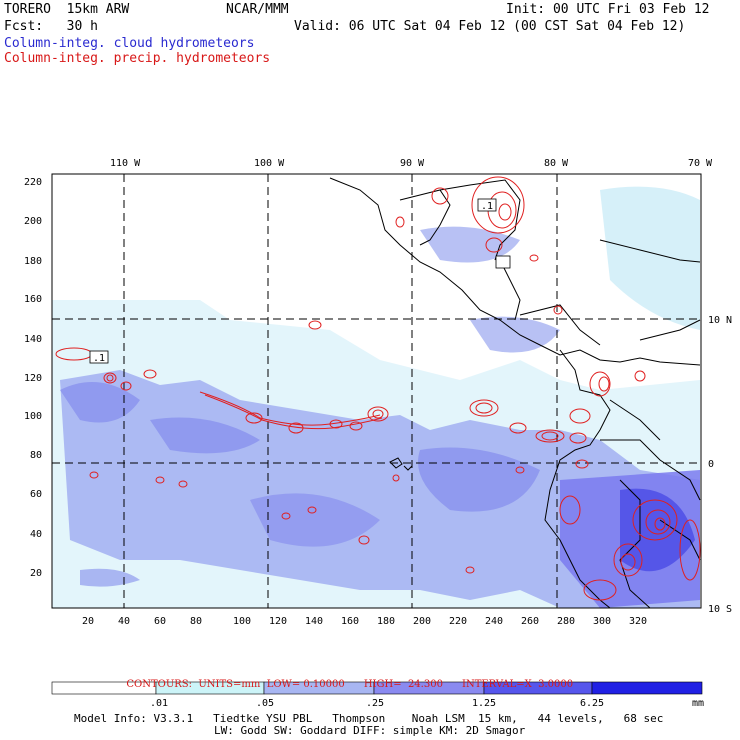 The height and width of the screenshot is (740, 740). What do you see at coordinates (125, 163) in the screenshot?
I see `lon-label: 110 W` at bounding box center [125, 163].